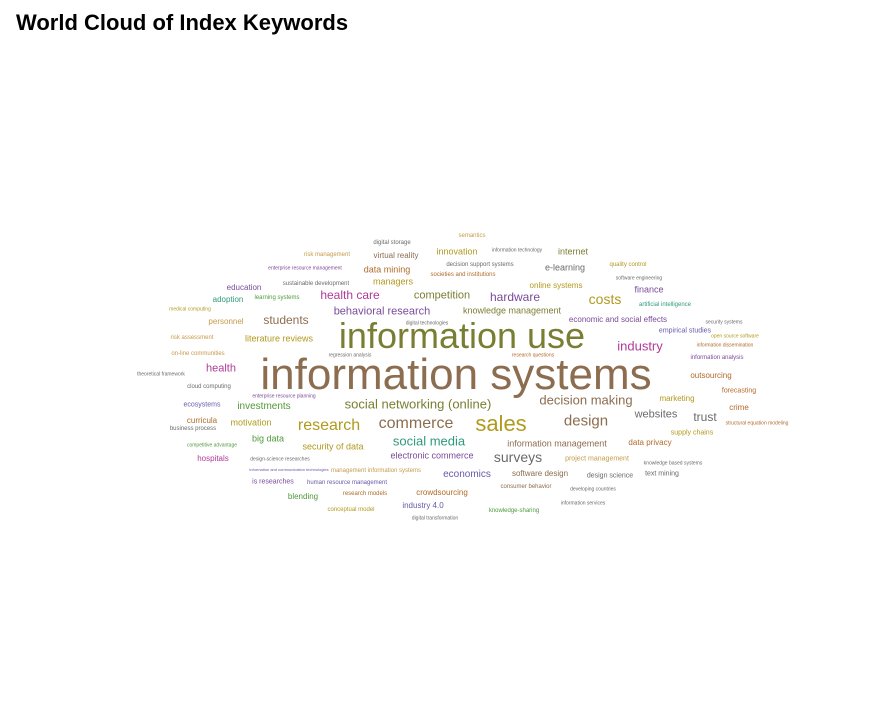  I want to click on keyword: structural equation modeling, so click(757, 423).